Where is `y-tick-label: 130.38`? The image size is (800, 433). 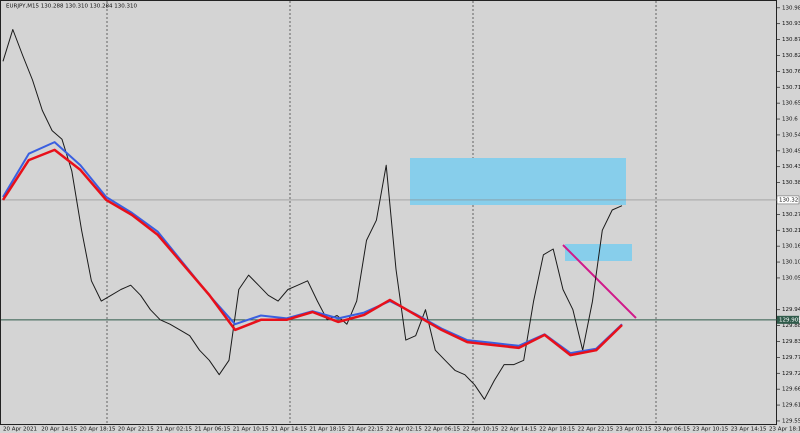 y-tick-label: 130.38 is located at coordinates (791, 183).